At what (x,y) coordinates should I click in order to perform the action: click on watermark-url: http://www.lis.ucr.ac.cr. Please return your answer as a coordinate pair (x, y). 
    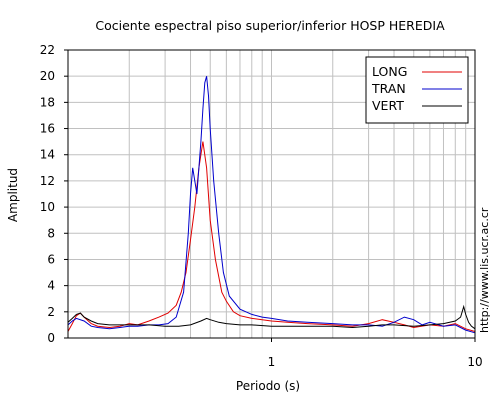
    Looking at the image, I should click on (484, 270).